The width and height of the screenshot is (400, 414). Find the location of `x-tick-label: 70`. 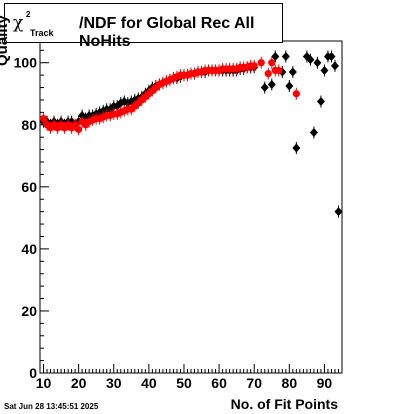

x-tick-label: 70 is located at coordinates (254, 383).